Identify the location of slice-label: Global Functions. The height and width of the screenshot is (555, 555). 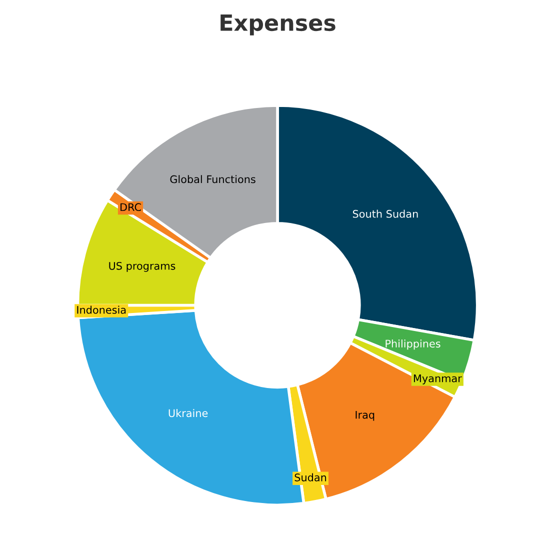
(213, 179).